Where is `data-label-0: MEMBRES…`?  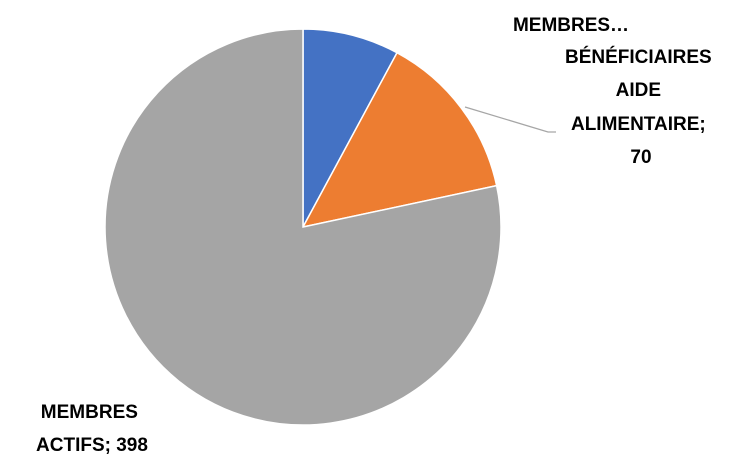
data-label-0: MEMBRES… is located at coordinates (571, 25).